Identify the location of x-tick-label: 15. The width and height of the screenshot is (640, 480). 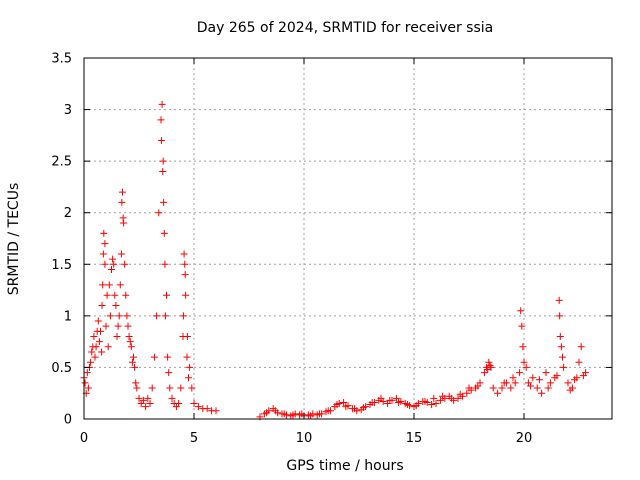
(414, 438).